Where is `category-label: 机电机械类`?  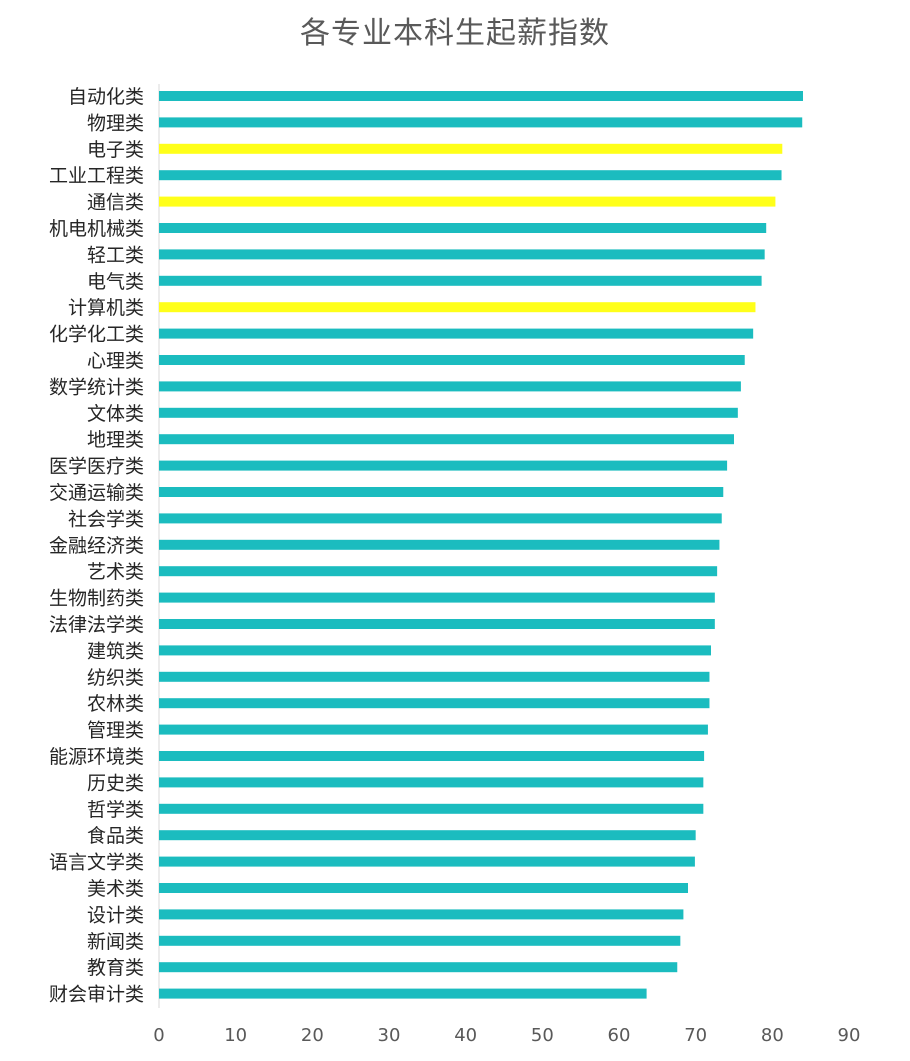 category-label: 机电机械类 is located at coordinates (96, 229).